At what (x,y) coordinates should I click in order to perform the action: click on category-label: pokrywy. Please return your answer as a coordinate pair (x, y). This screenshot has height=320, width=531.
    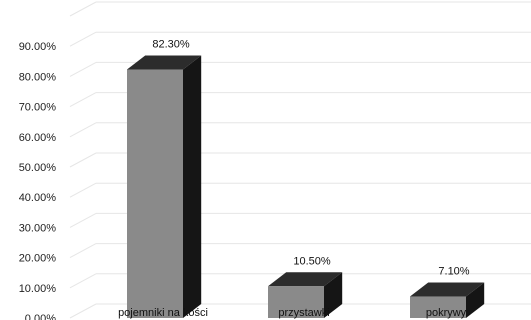
    Looking at the image, I should click on (446, 313).